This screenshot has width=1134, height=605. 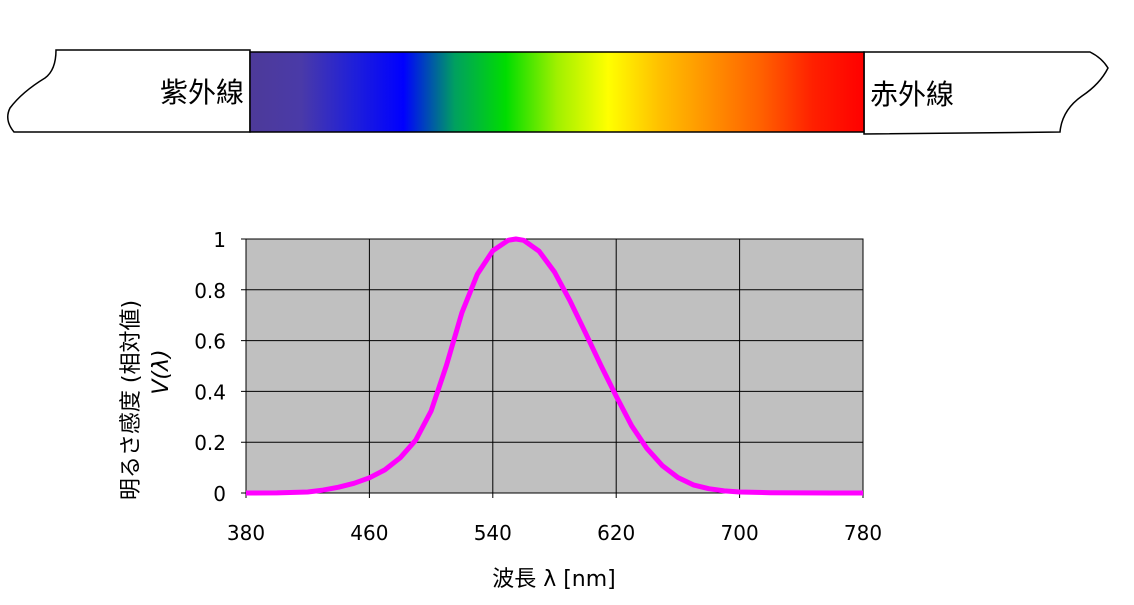 I want to click on y-tick-label: 0.8, so click(x=210, y=291).